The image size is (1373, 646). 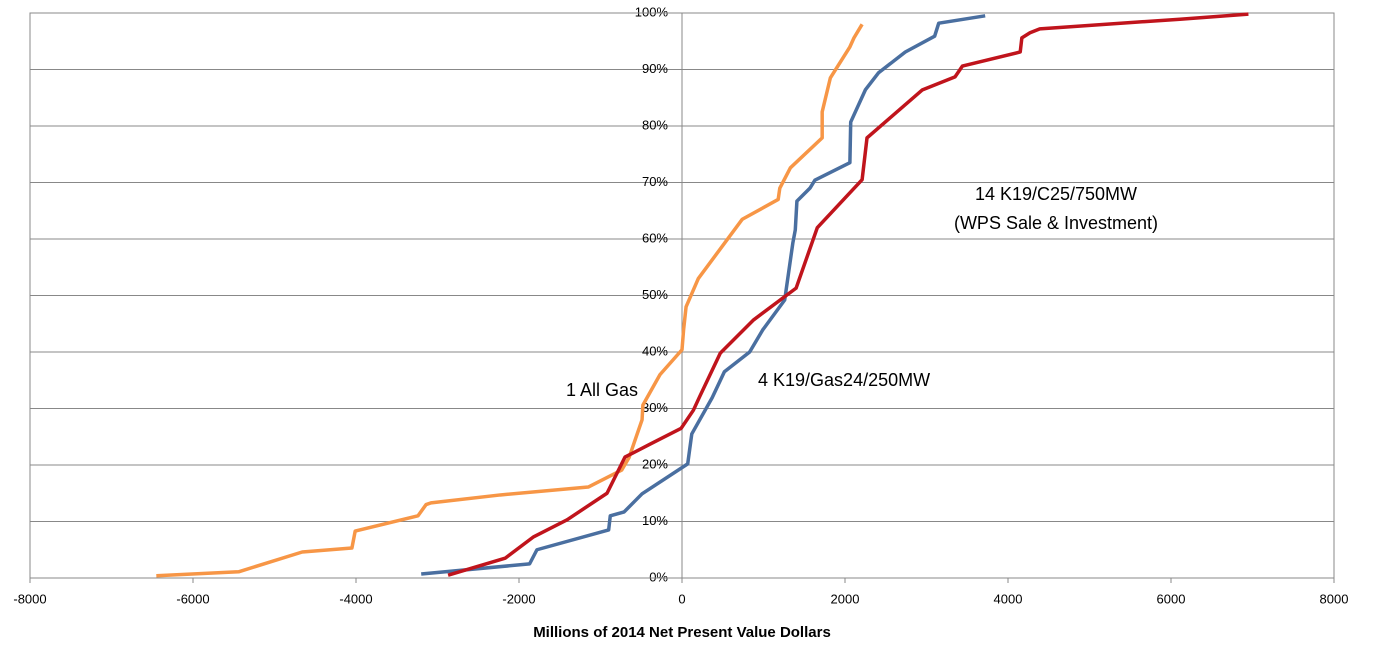 I want to click on y-tick-label: 10%, so click(x=655, y=520).